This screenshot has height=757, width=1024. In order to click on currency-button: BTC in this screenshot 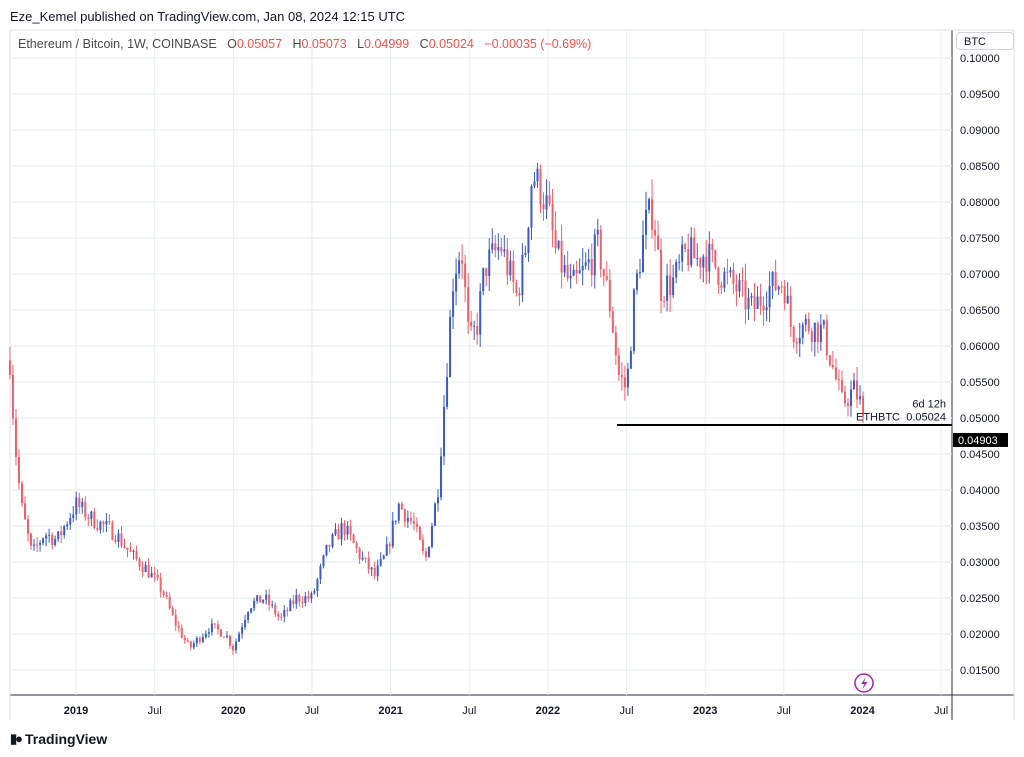, I will do `click(985, 41)`.